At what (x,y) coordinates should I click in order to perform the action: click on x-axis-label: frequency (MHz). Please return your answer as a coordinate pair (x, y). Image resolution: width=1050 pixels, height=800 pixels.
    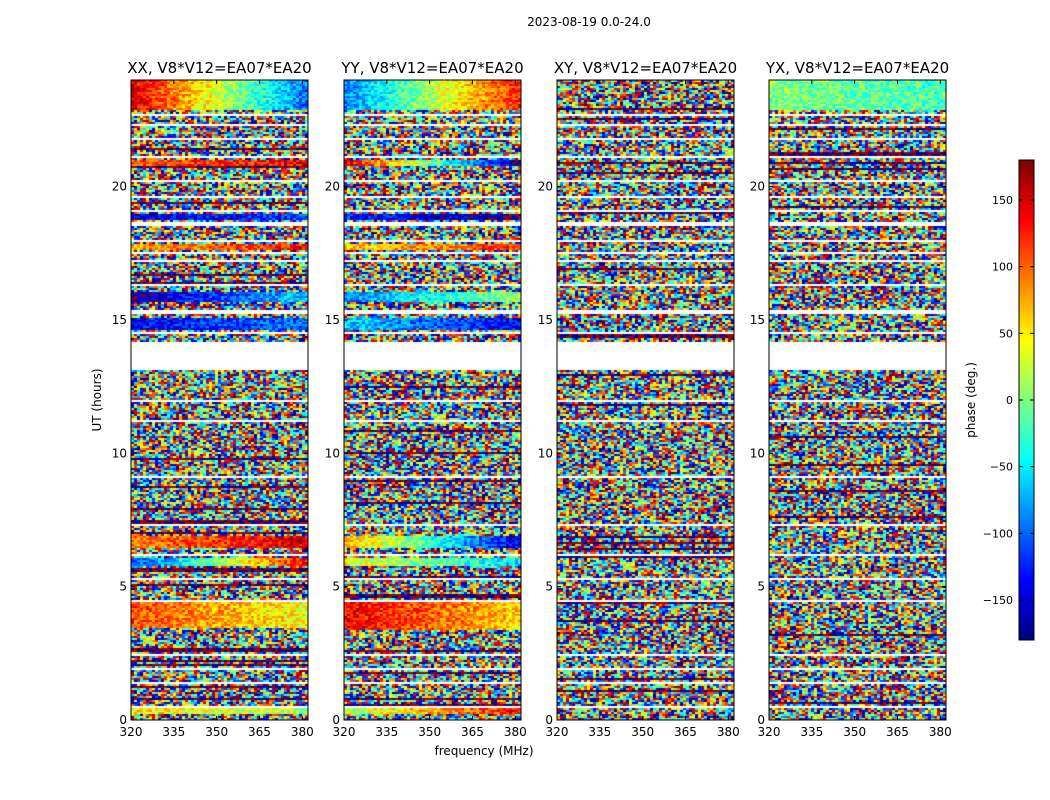
    Looking at the image, I should click on (483, 751).